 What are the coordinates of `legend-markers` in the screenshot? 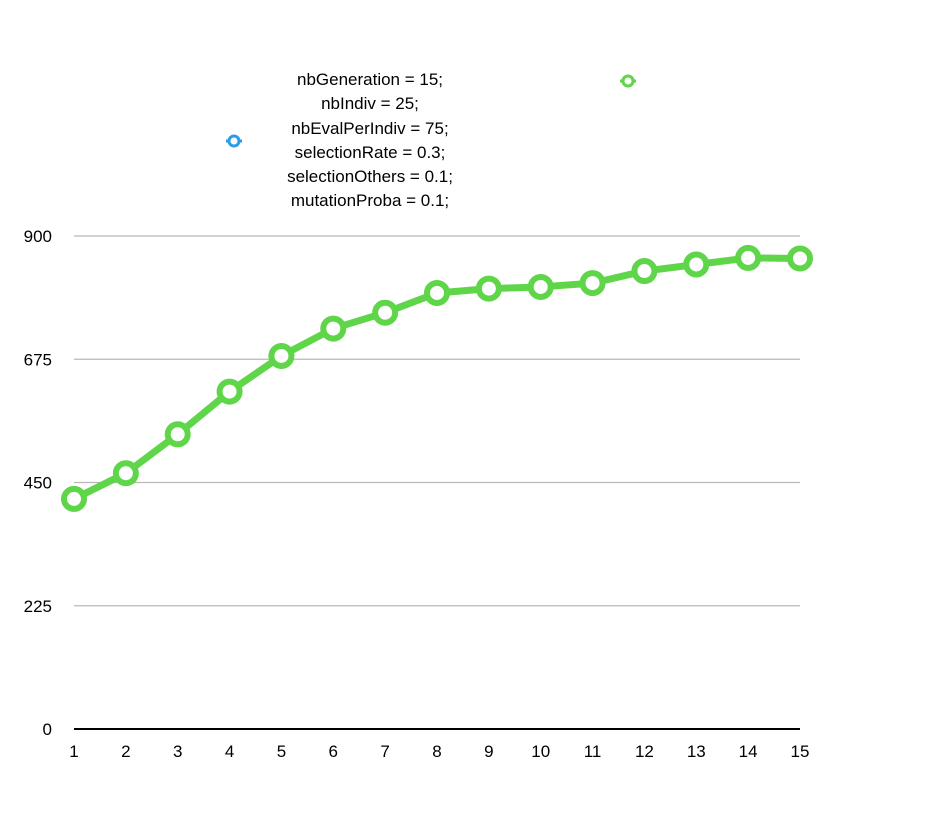 It's located at (431, 111).